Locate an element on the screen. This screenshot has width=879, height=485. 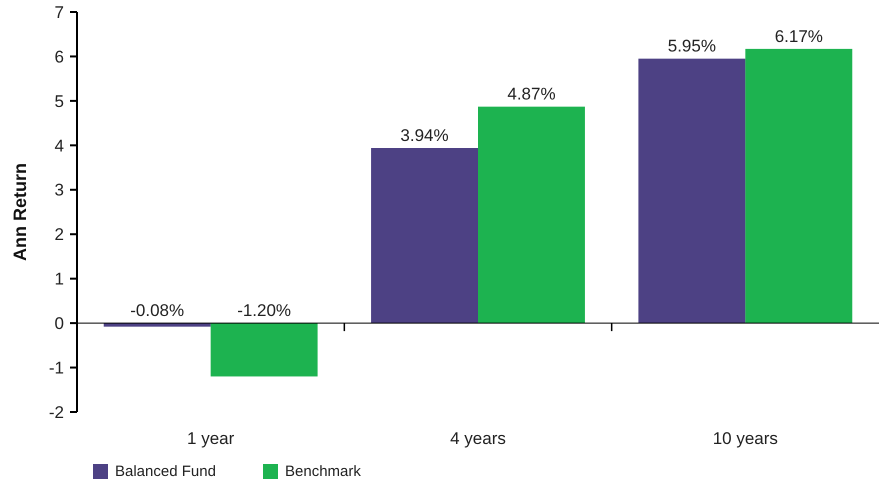
y-tick-label: 3 is located at coordinates (59, 190).